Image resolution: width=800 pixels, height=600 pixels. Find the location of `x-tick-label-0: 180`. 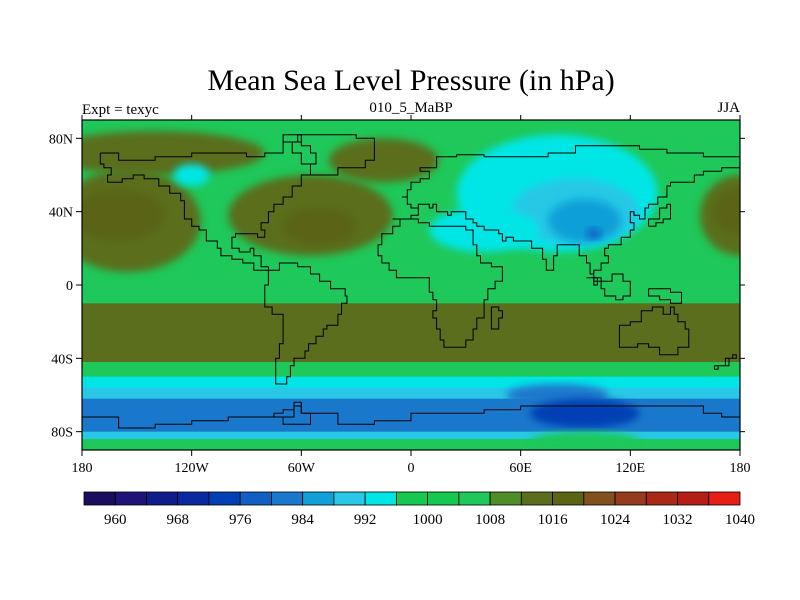

x-tick-label-0: 180 is located at coordinates (82, 468).